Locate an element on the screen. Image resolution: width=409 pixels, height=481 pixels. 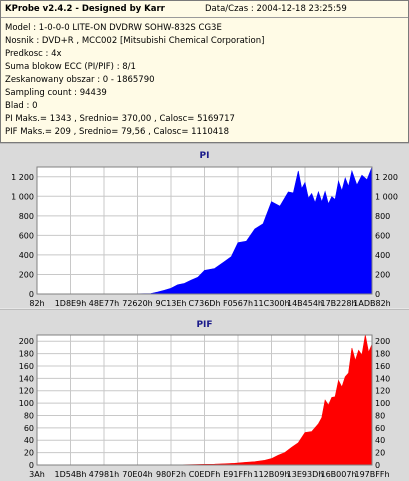
y-tick-left: 400 is located at coordinates (26, 255).